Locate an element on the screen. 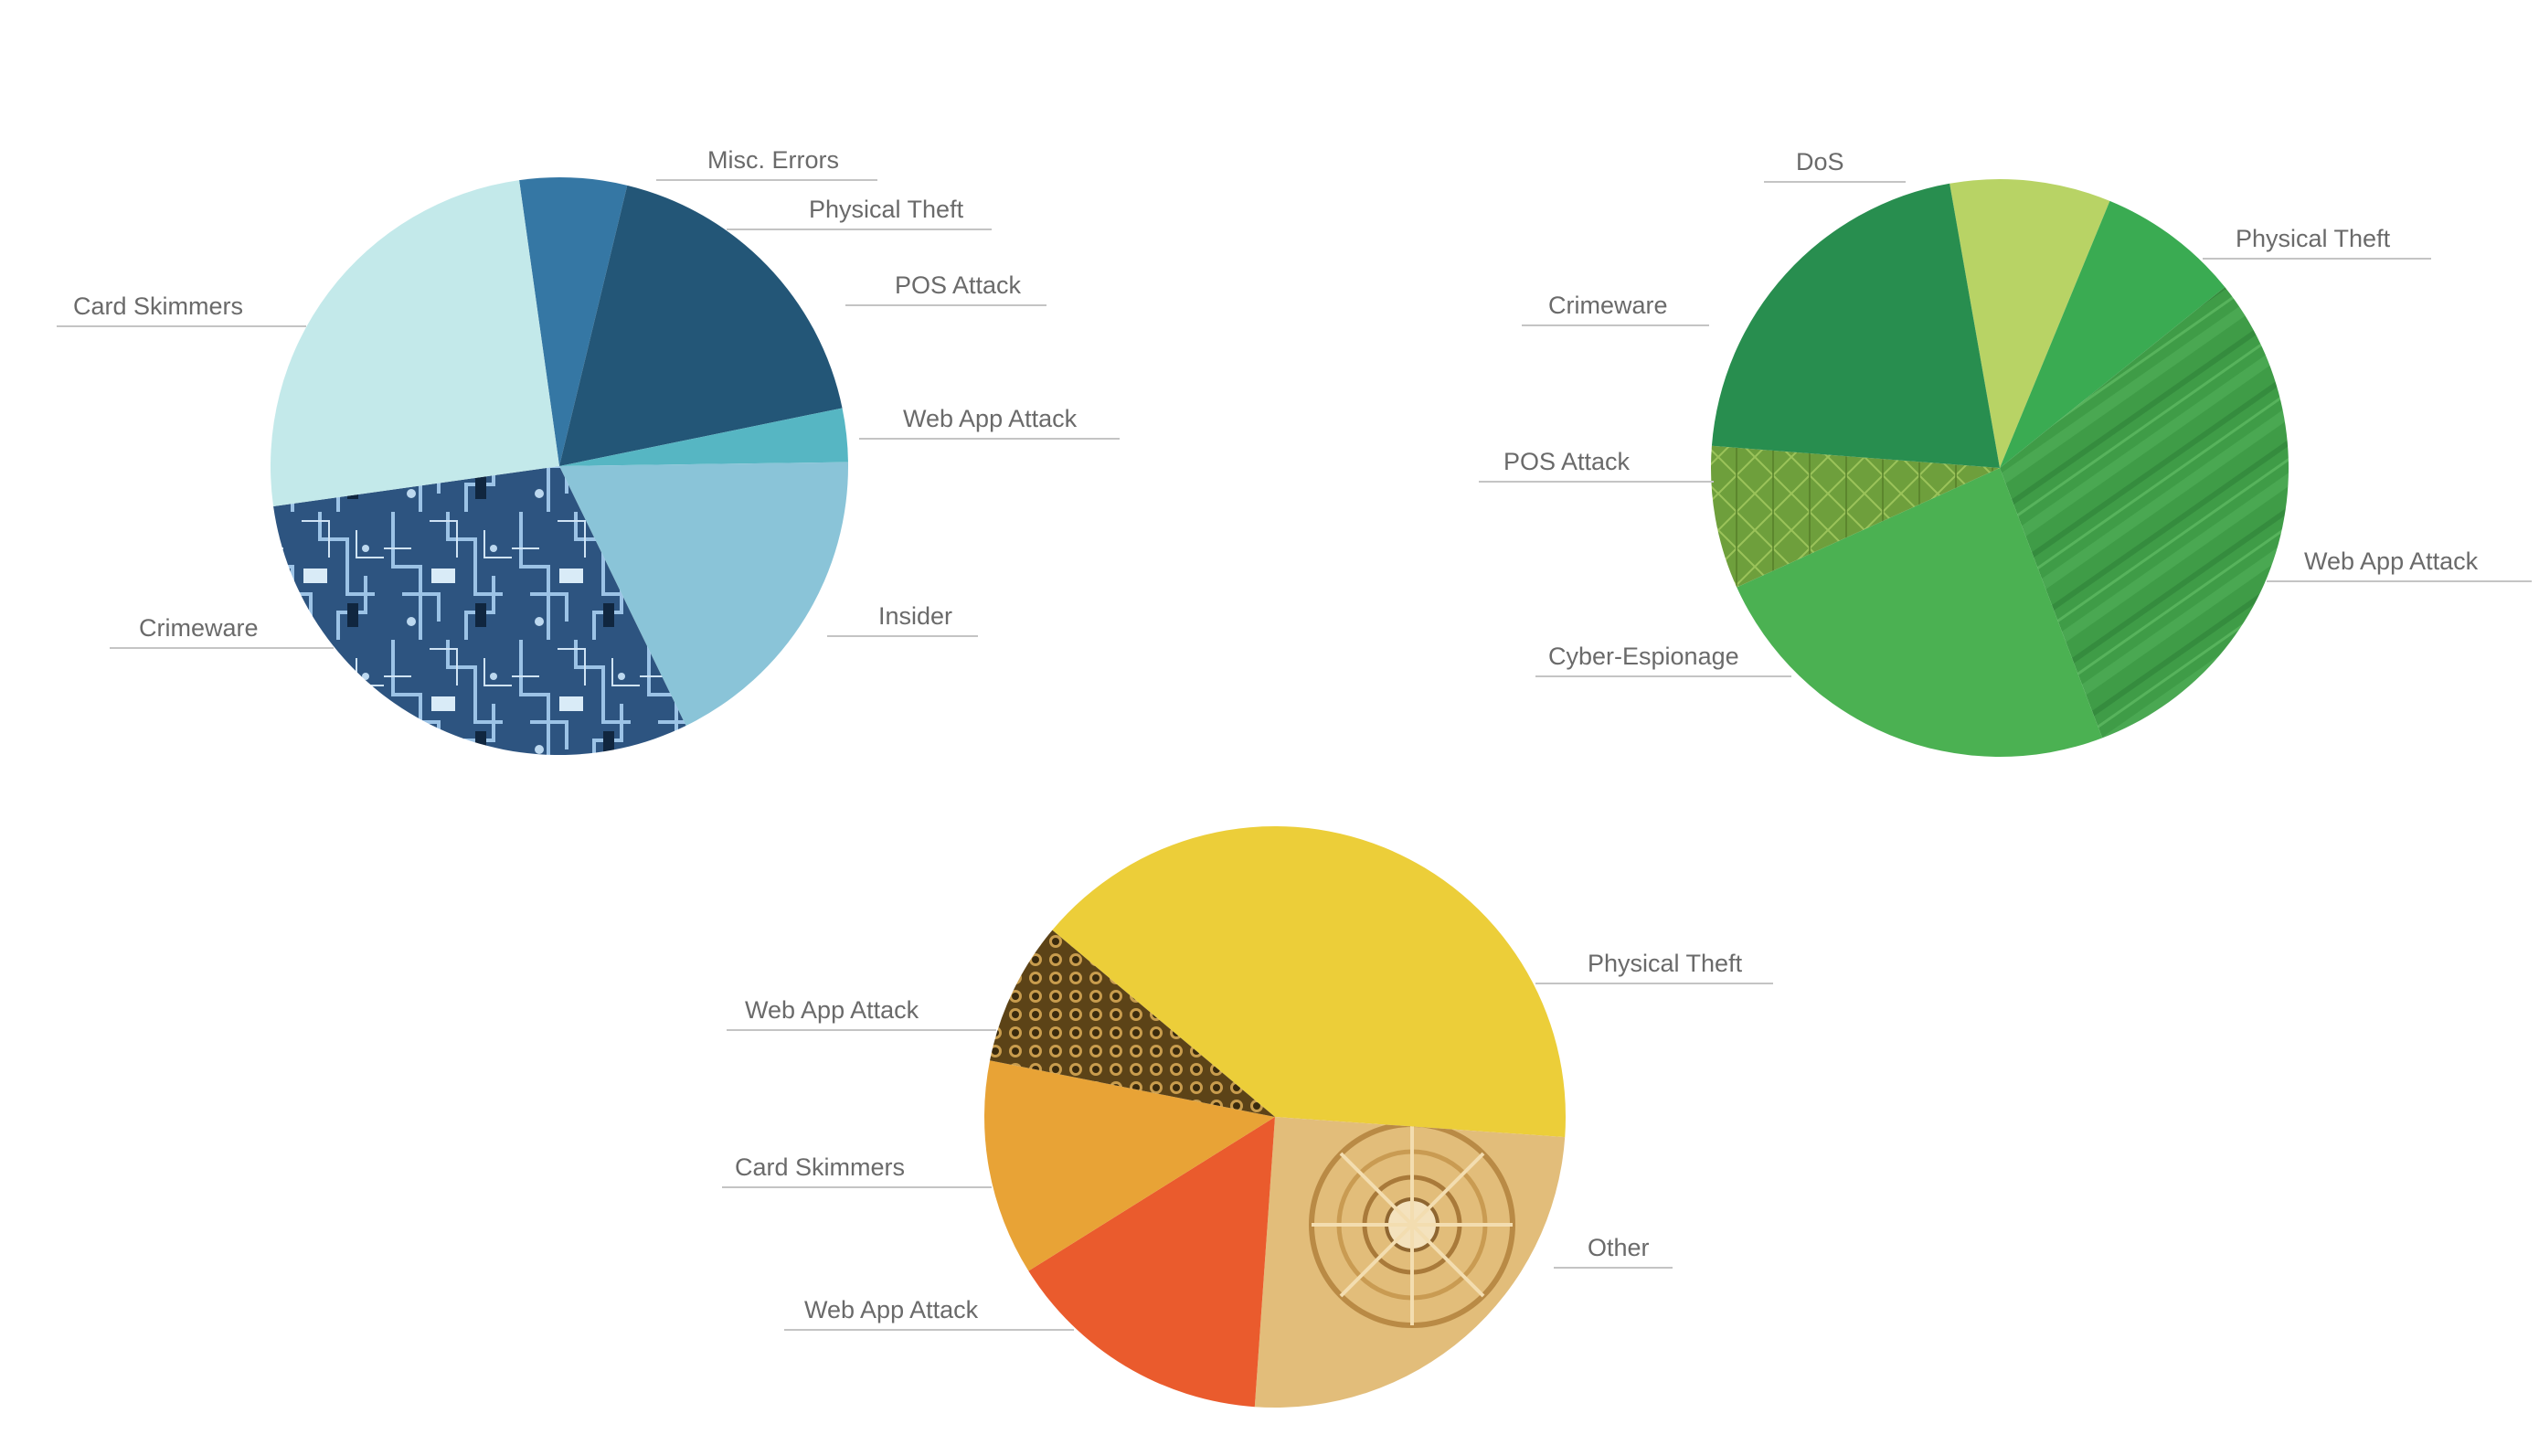  pie-2-slice-web-app-attack is located at coordinates (2144, 512).